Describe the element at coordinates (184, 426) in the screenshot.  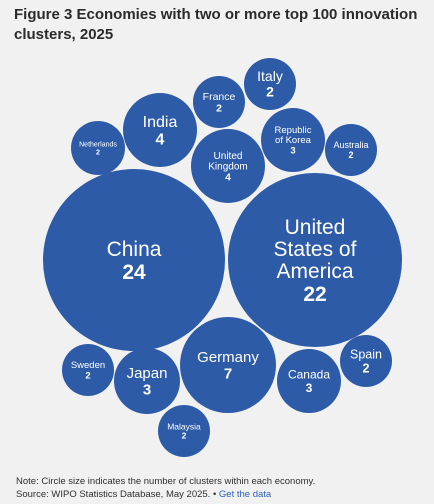
I see `bubble-label-malaysia: Malaysia` at that location.